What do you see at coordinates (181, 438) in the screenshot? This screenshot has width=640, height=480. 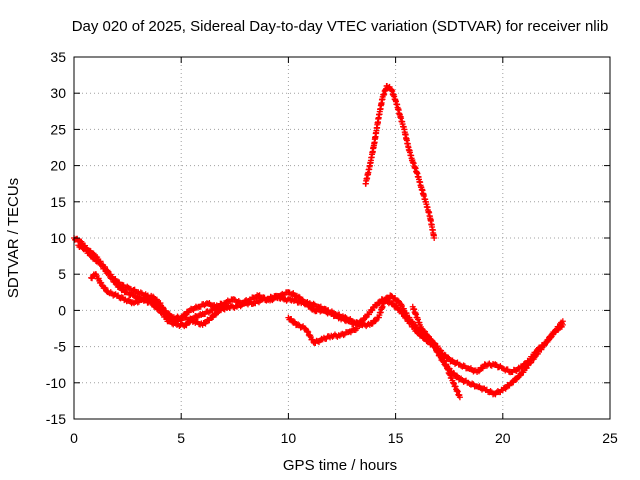 I see `x-tick-label: 5` at bounding box center [181, 438].